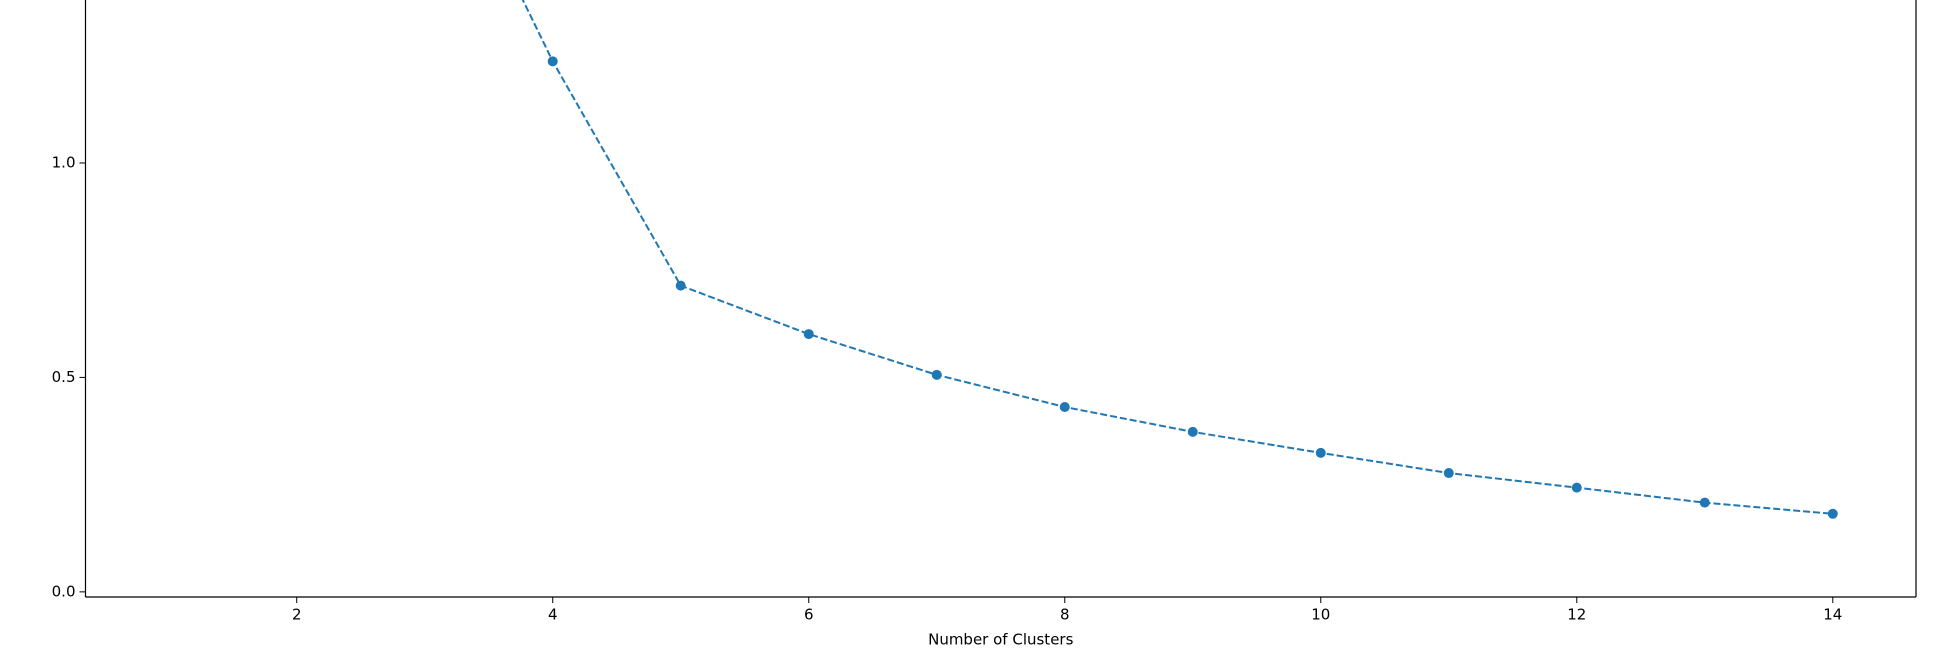  What do you see at coordinates (64, 377) in the screenshot?
I see `y-tick-label: 0.5` at bounding box center [64, 377].